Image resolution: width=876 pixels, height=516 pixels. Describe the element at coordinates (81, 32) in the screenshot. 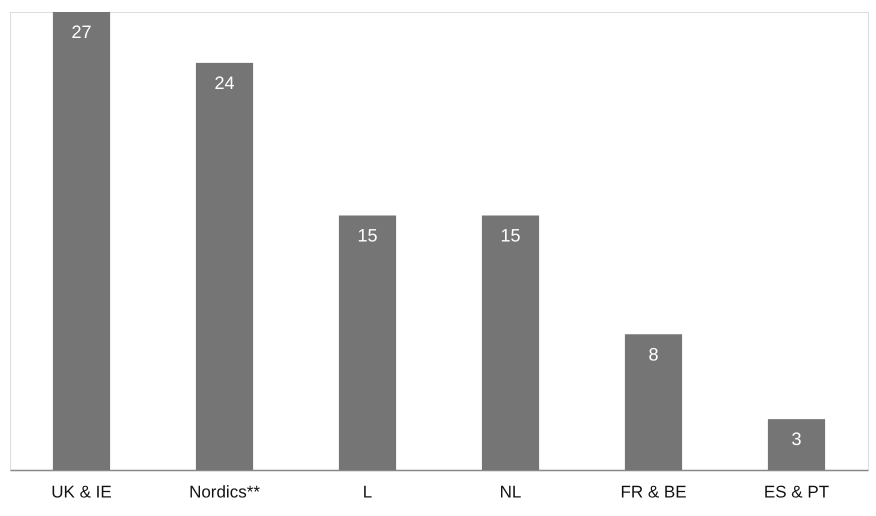

I see `data-label: 27` at that location.